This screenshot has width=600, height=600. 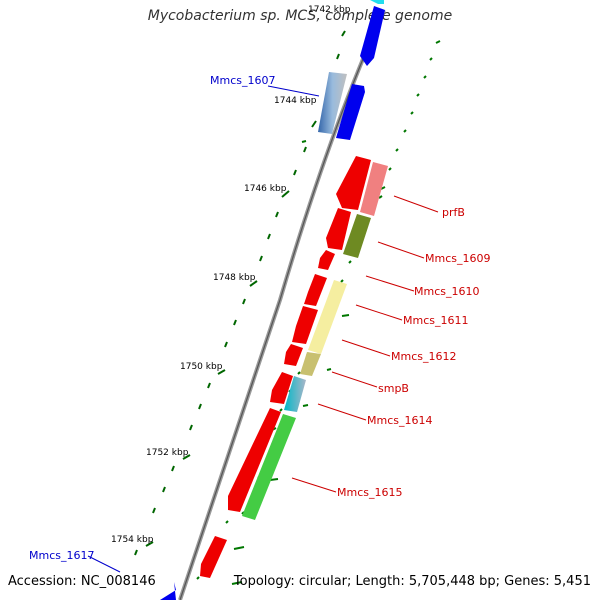 I want to click on gene-label: prfB, so click(x=453, y=212).